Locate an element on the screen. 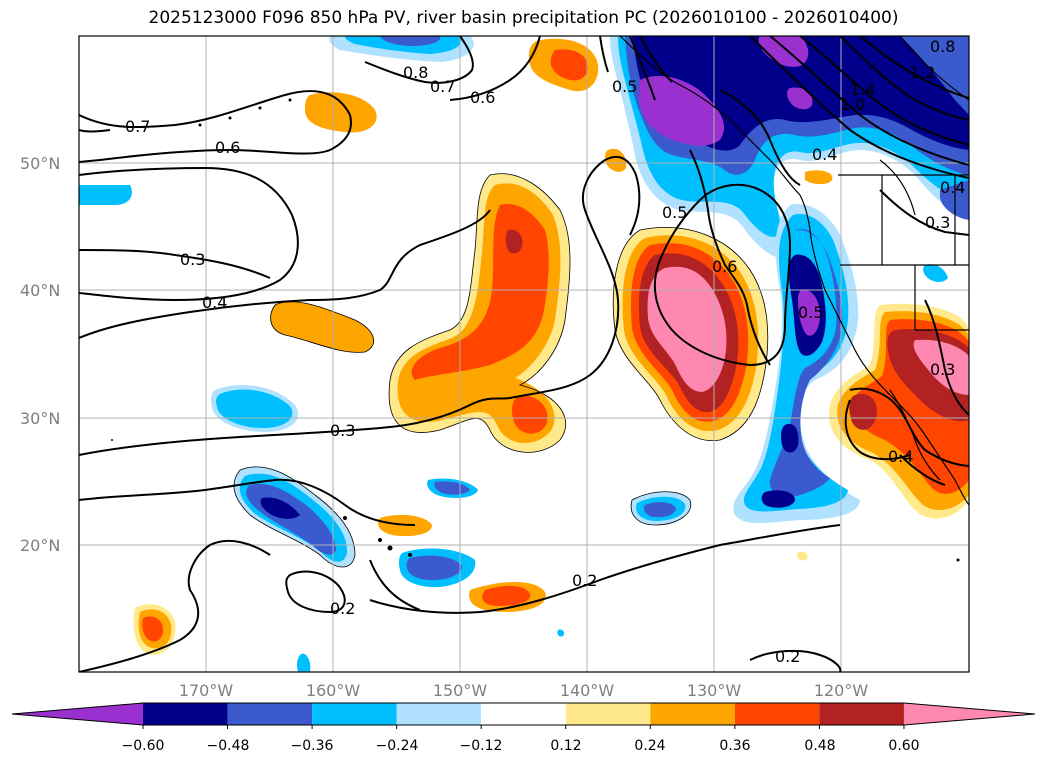  colorbar-extend-min is located at coordinates (77, 714).